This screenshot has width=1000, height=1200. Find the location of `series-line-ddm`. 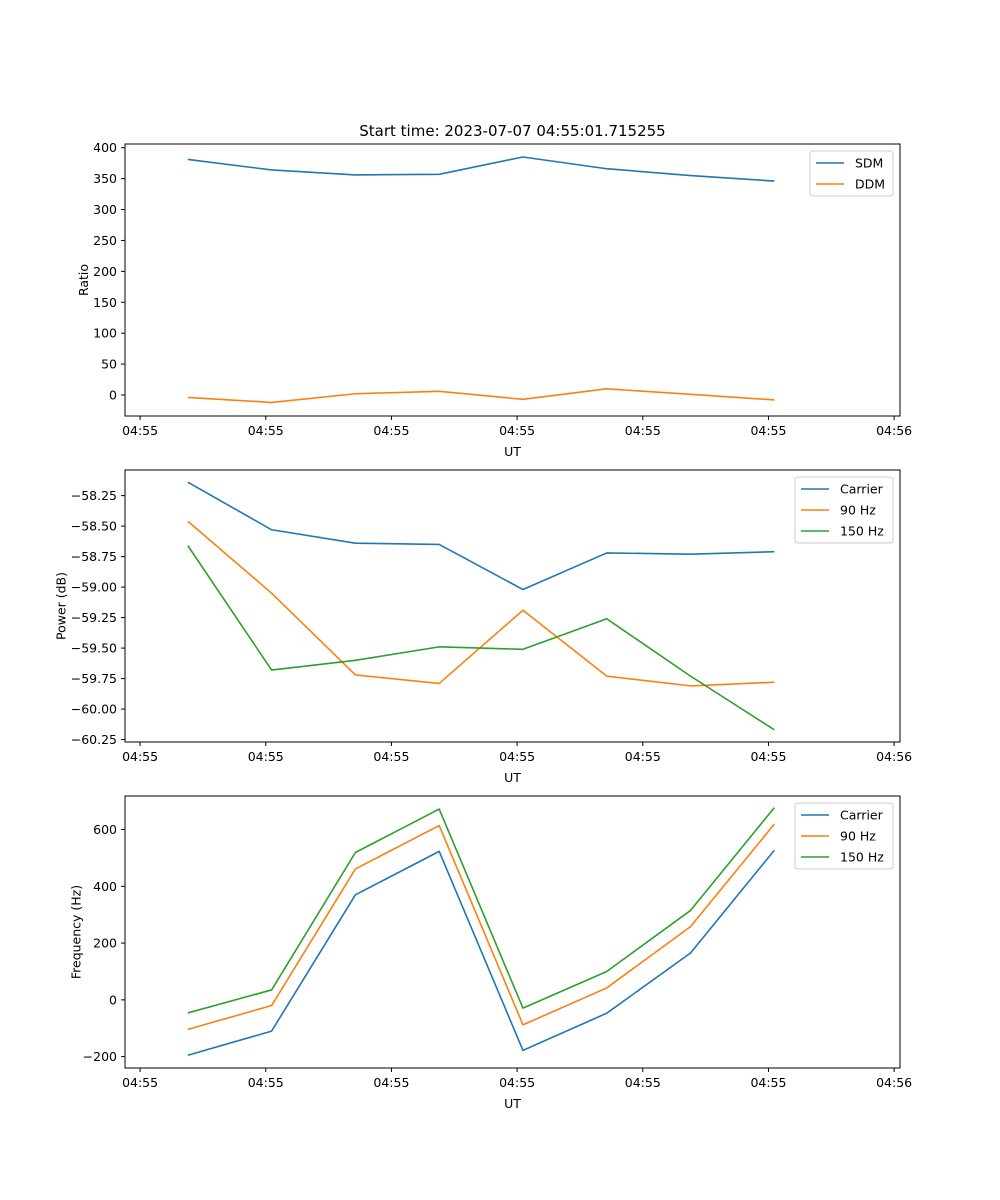

series-line-ddm is located at coordinates (481, 395).